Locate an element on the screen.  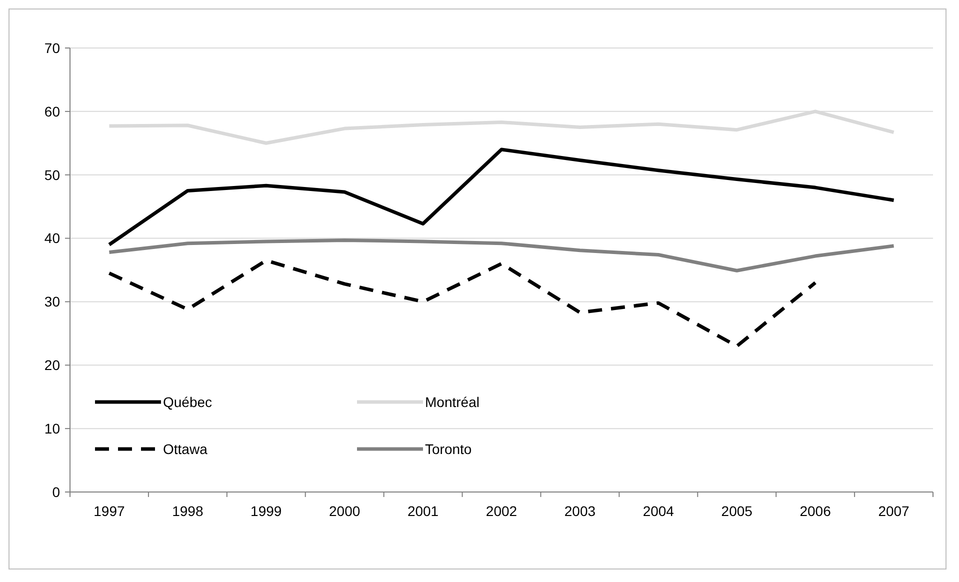
legend-label: Montréal is located at coordinates (452, 402).